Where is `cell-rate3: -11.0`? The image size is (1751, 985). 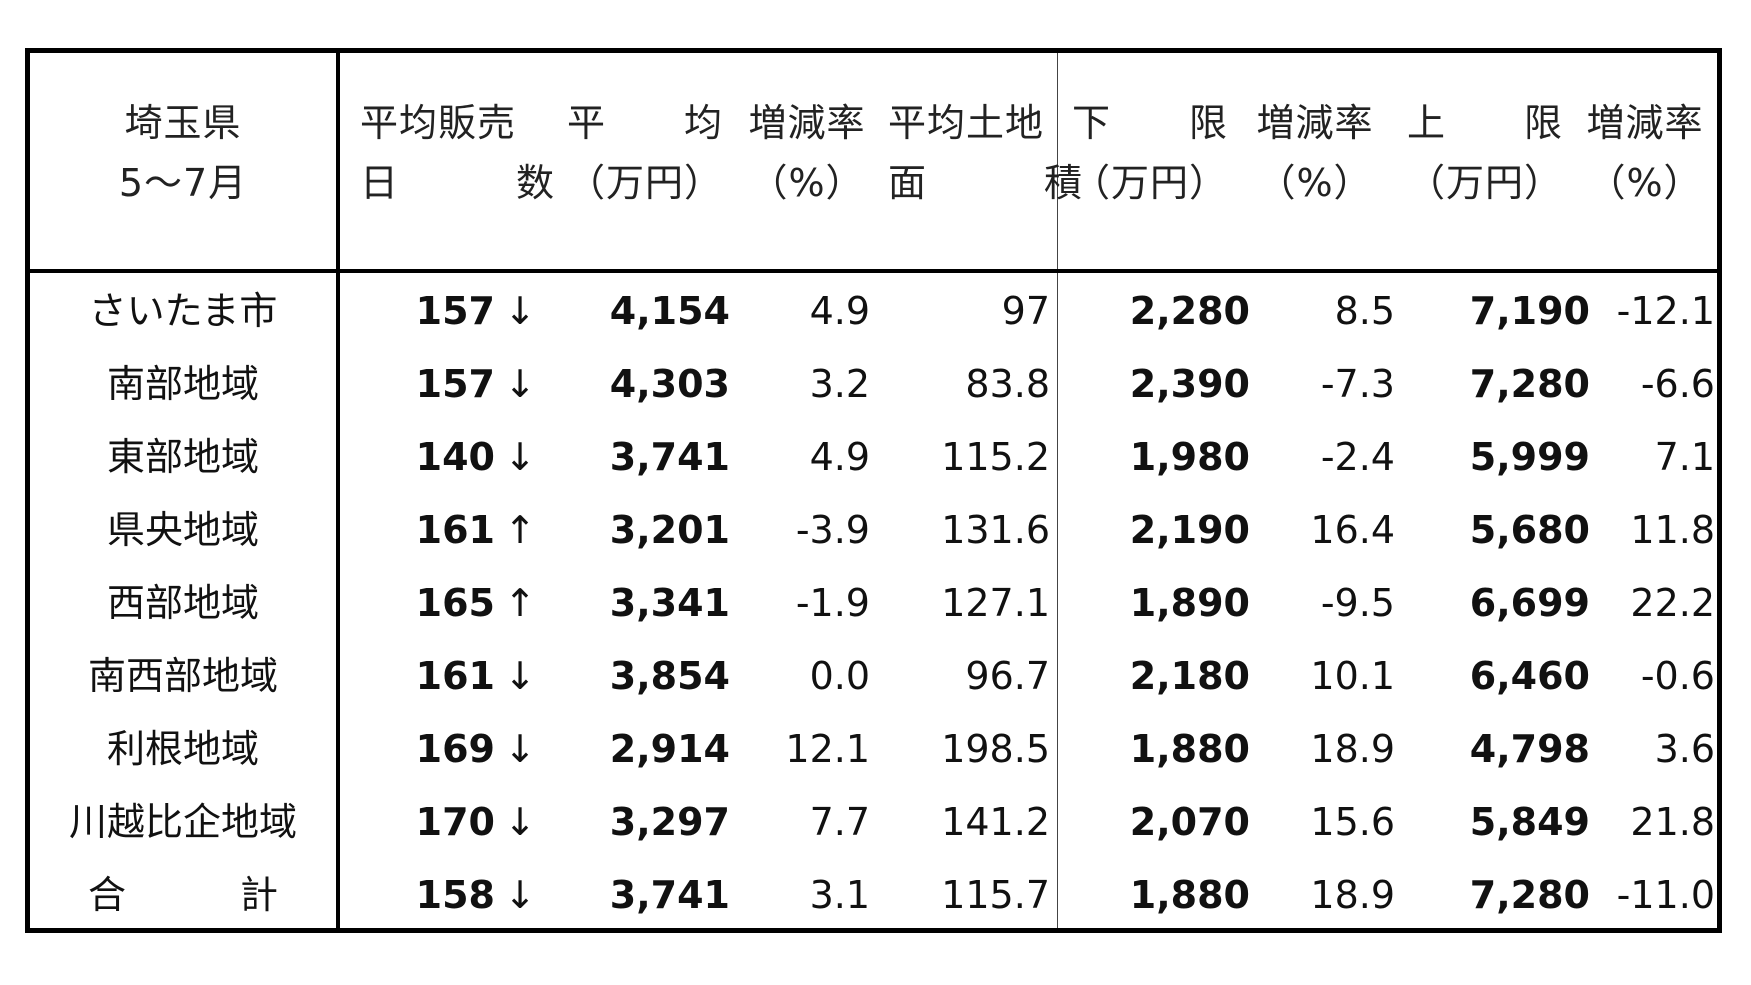 cell-rate3: -11.0 is located at coordinates (1665, 895).